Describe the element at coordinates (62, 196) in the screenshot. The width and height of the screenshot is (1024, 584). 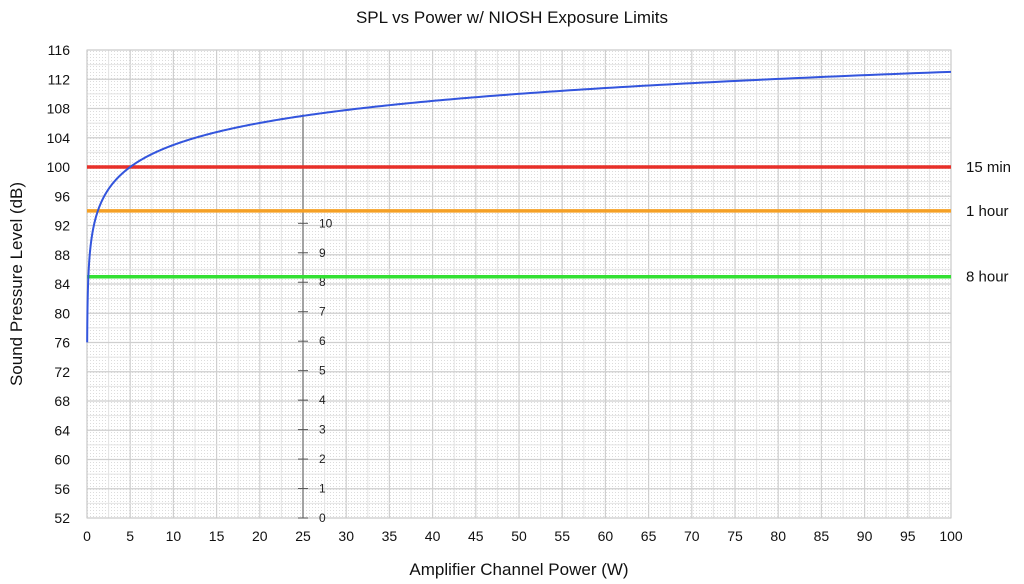
I see `y-tick-label: 96` at that location.